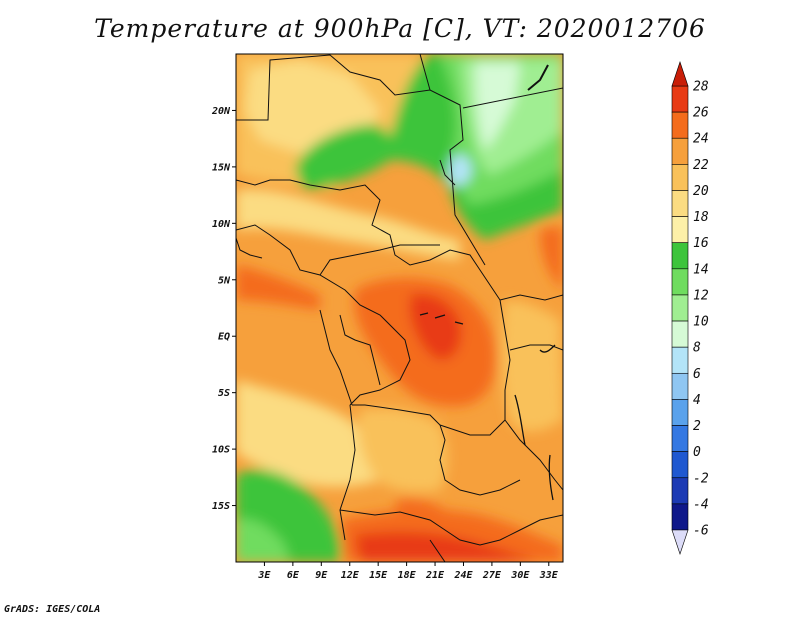 The height and width of the screenshot is (618, 800). What do you see at coordinates (475, 367) in the screenshot?
I see `border-drc-east` at bounding box center [475, 367].